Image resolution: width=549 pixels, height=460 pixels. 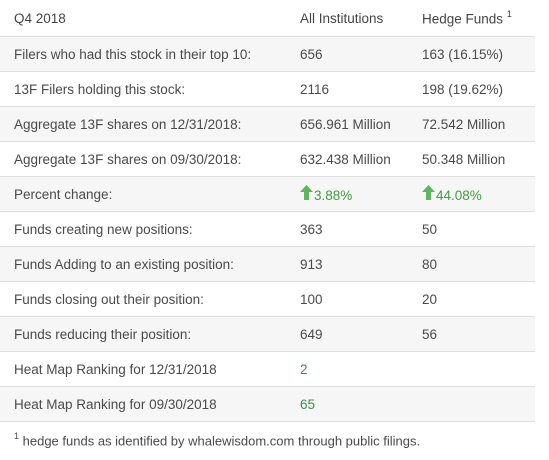 I want to click on row-label: 13F Filers holding this stock:, so click(x=143, y=89).